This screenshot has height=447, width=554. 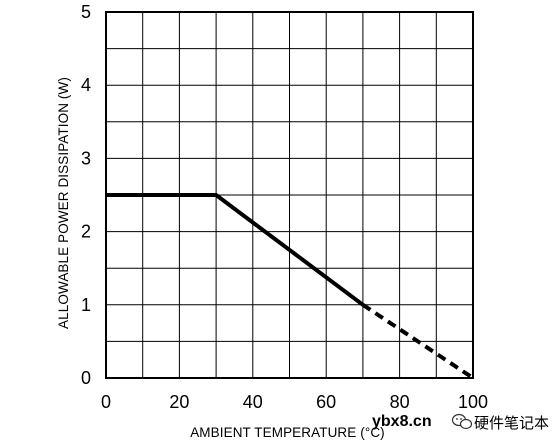 I want to click on wechat-icon, so click(x=462, y=421).